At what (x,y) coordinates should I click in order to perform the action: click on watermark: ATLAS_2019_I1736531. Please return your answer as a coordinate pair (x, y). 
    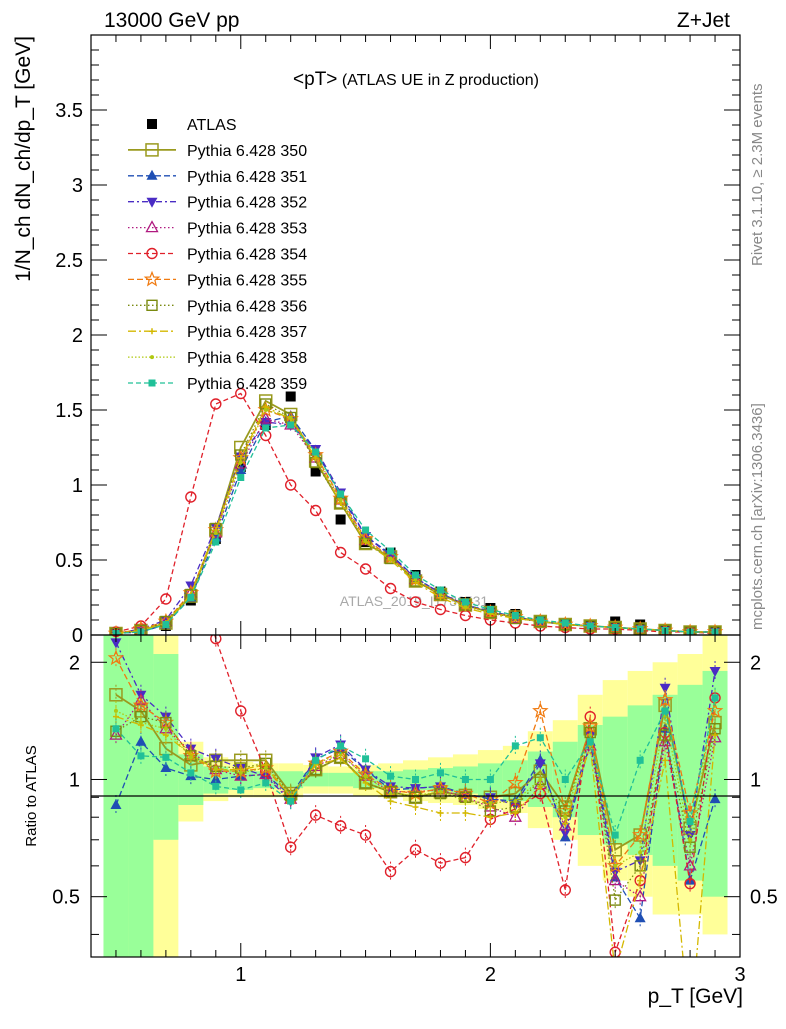
    Looking at the image, I should click on (414, 601).